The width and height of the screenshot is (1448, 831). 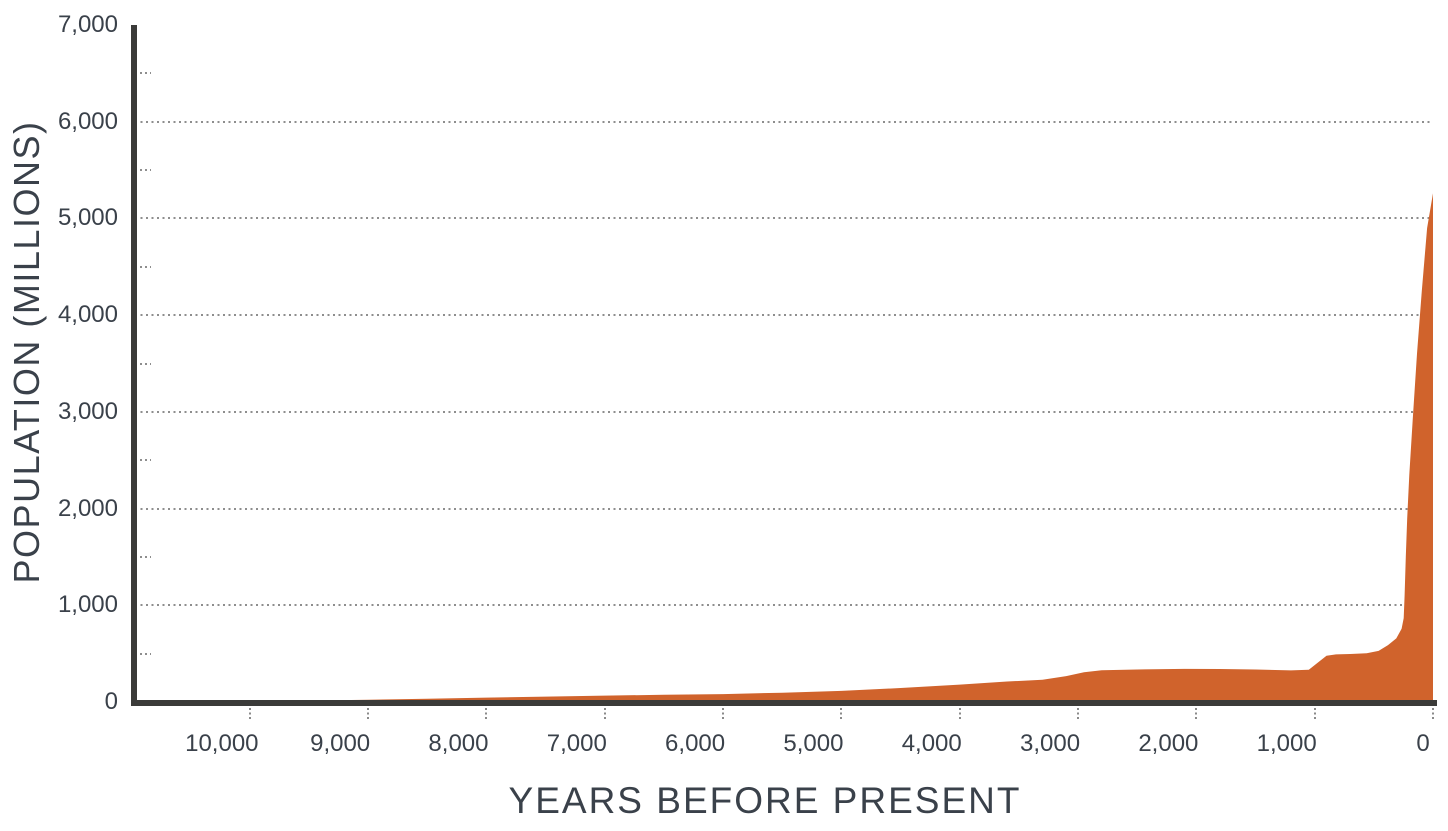 I want to click on y-tick-label: 1,000, so click(x=87, y=605).